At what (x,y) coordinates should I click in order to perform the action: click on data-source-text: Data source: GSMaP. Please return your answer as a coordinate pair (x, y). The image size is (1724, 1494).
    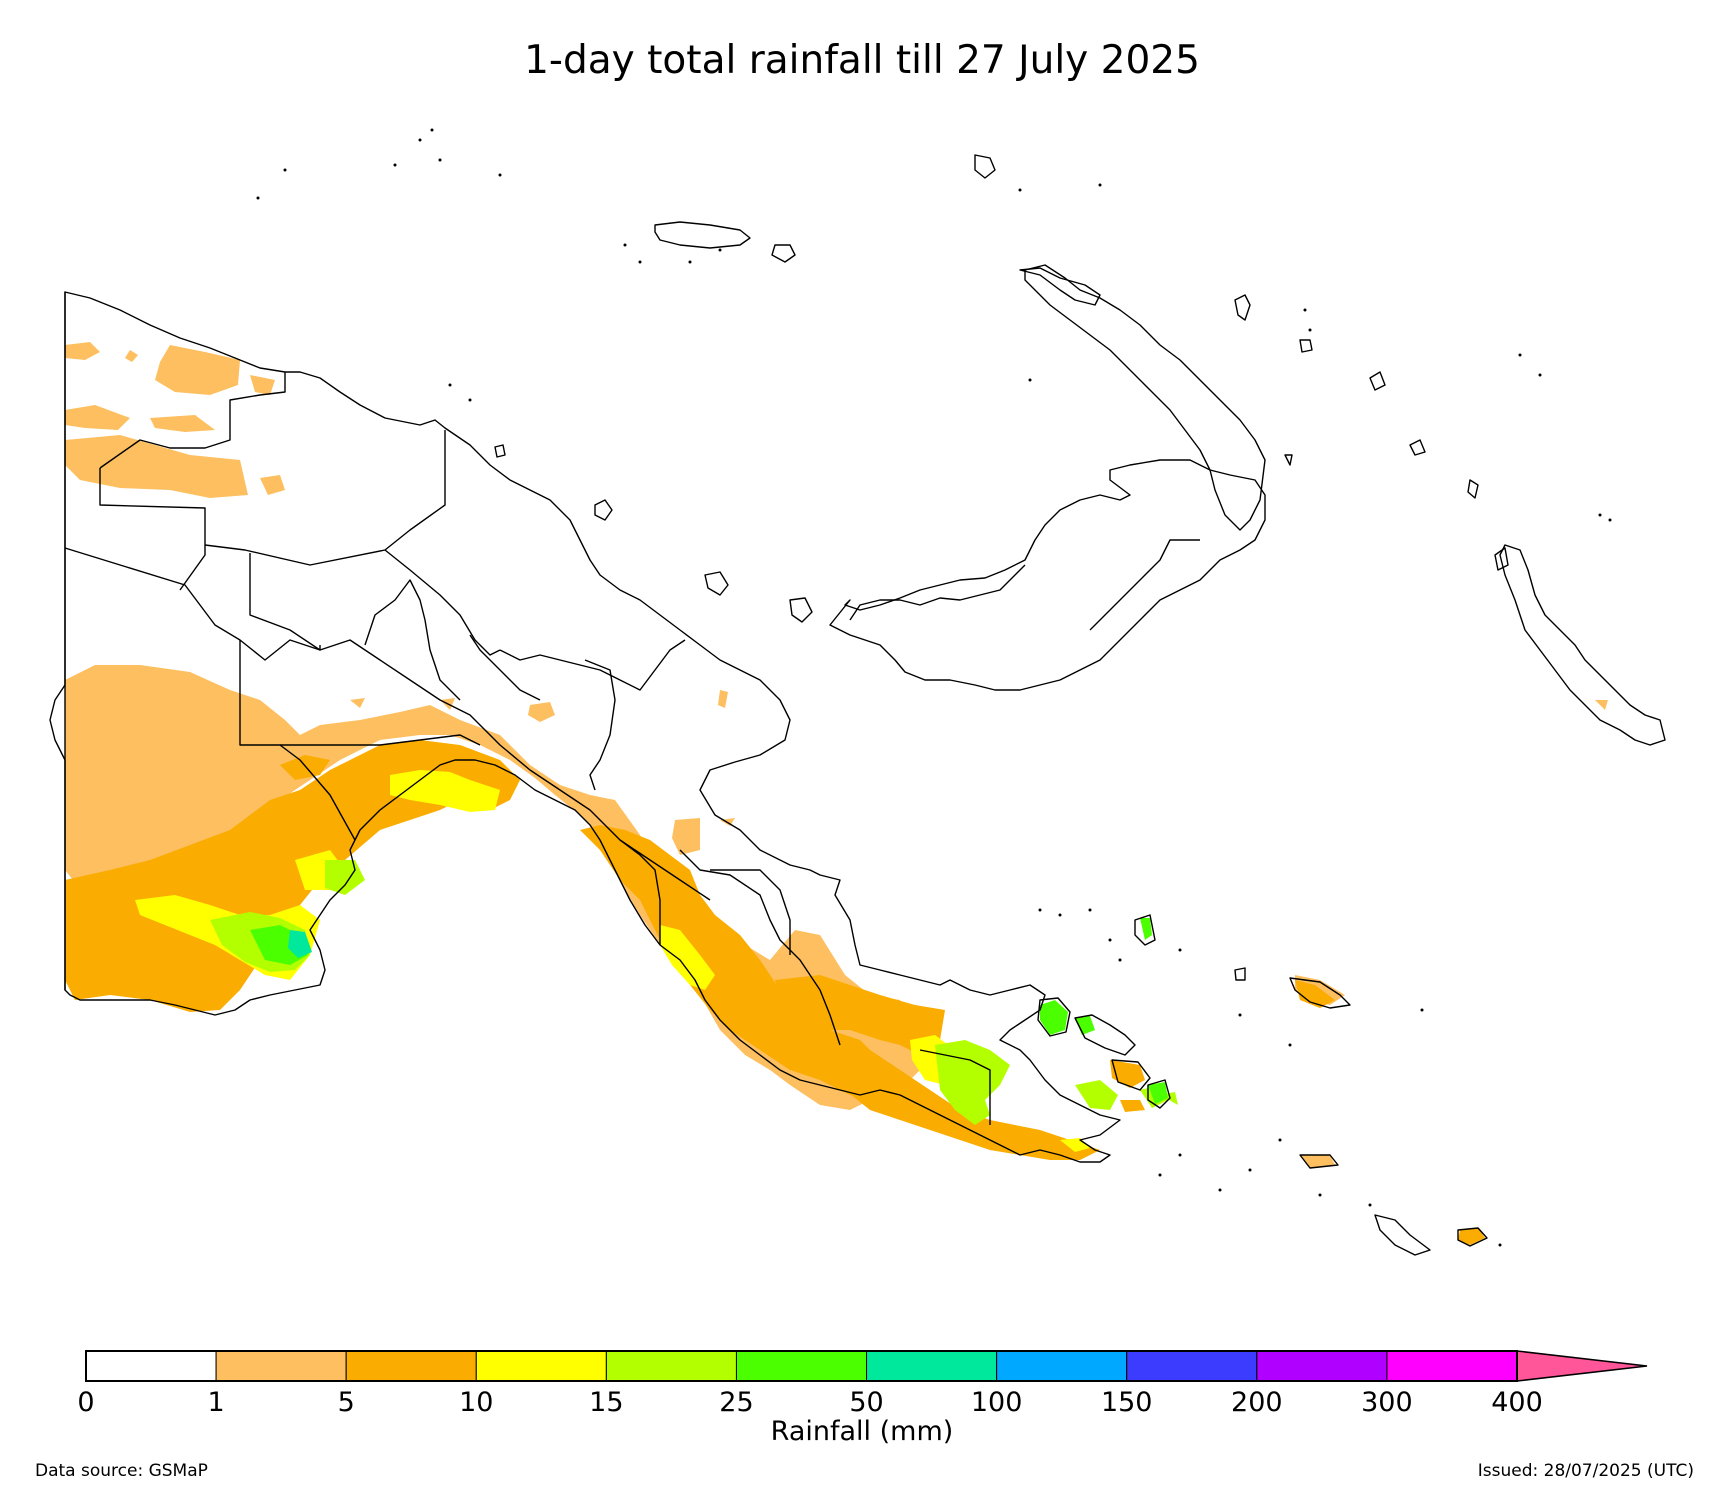
    Looking at the image, I should click on (121, 1471).